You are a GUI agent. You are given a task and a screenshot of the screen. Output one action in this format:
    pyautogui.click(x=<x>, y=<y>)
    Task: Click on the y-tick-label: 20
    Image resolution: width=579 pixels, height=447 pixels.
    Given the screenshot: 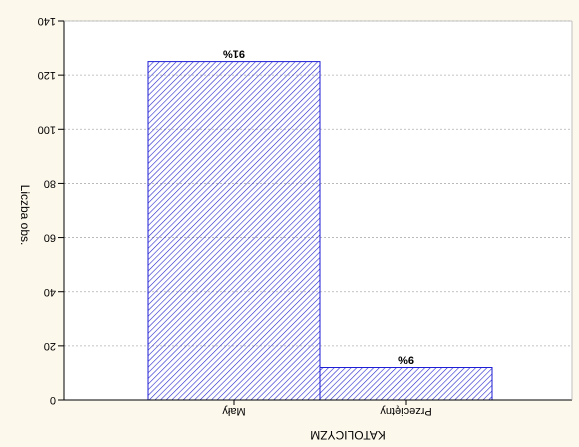 What is the action you would take?
    pyautogui.click(x=50, y=346)
    